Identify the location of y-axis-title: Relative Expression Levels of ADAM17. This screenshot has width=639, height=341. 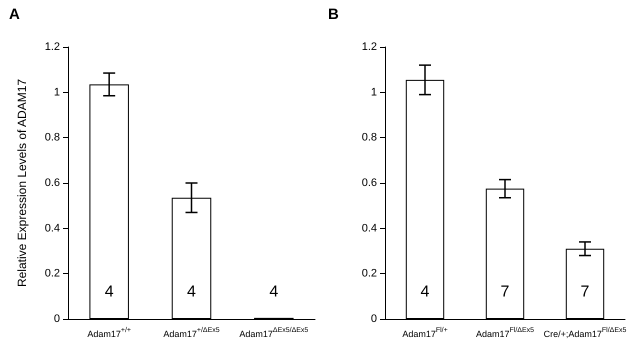
(22, 183).